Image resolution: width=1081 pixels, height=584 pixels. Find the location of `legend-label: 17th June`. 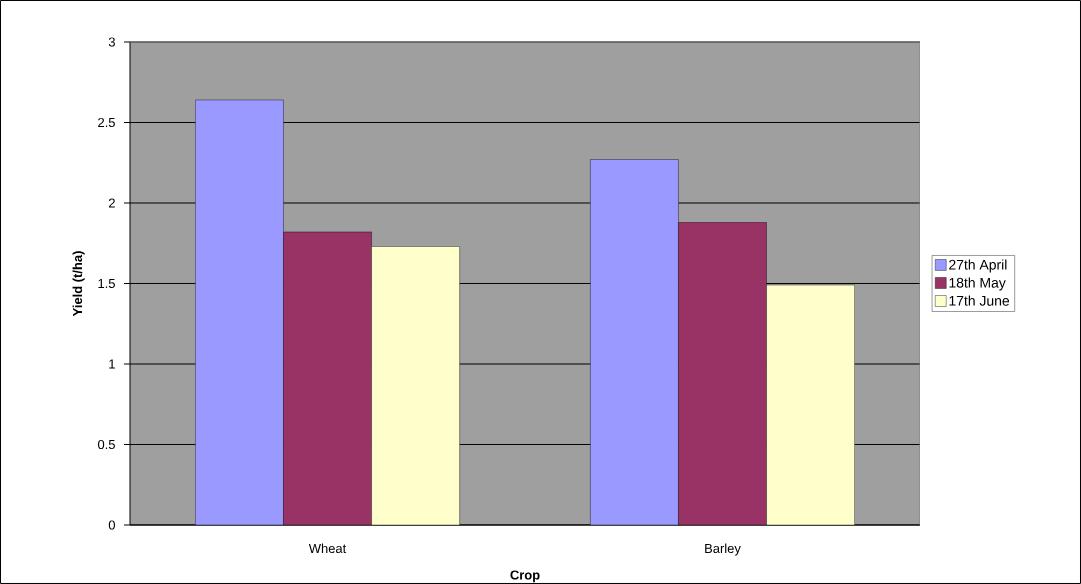

legend-label: 17th June is located at coordinates (979, 300).